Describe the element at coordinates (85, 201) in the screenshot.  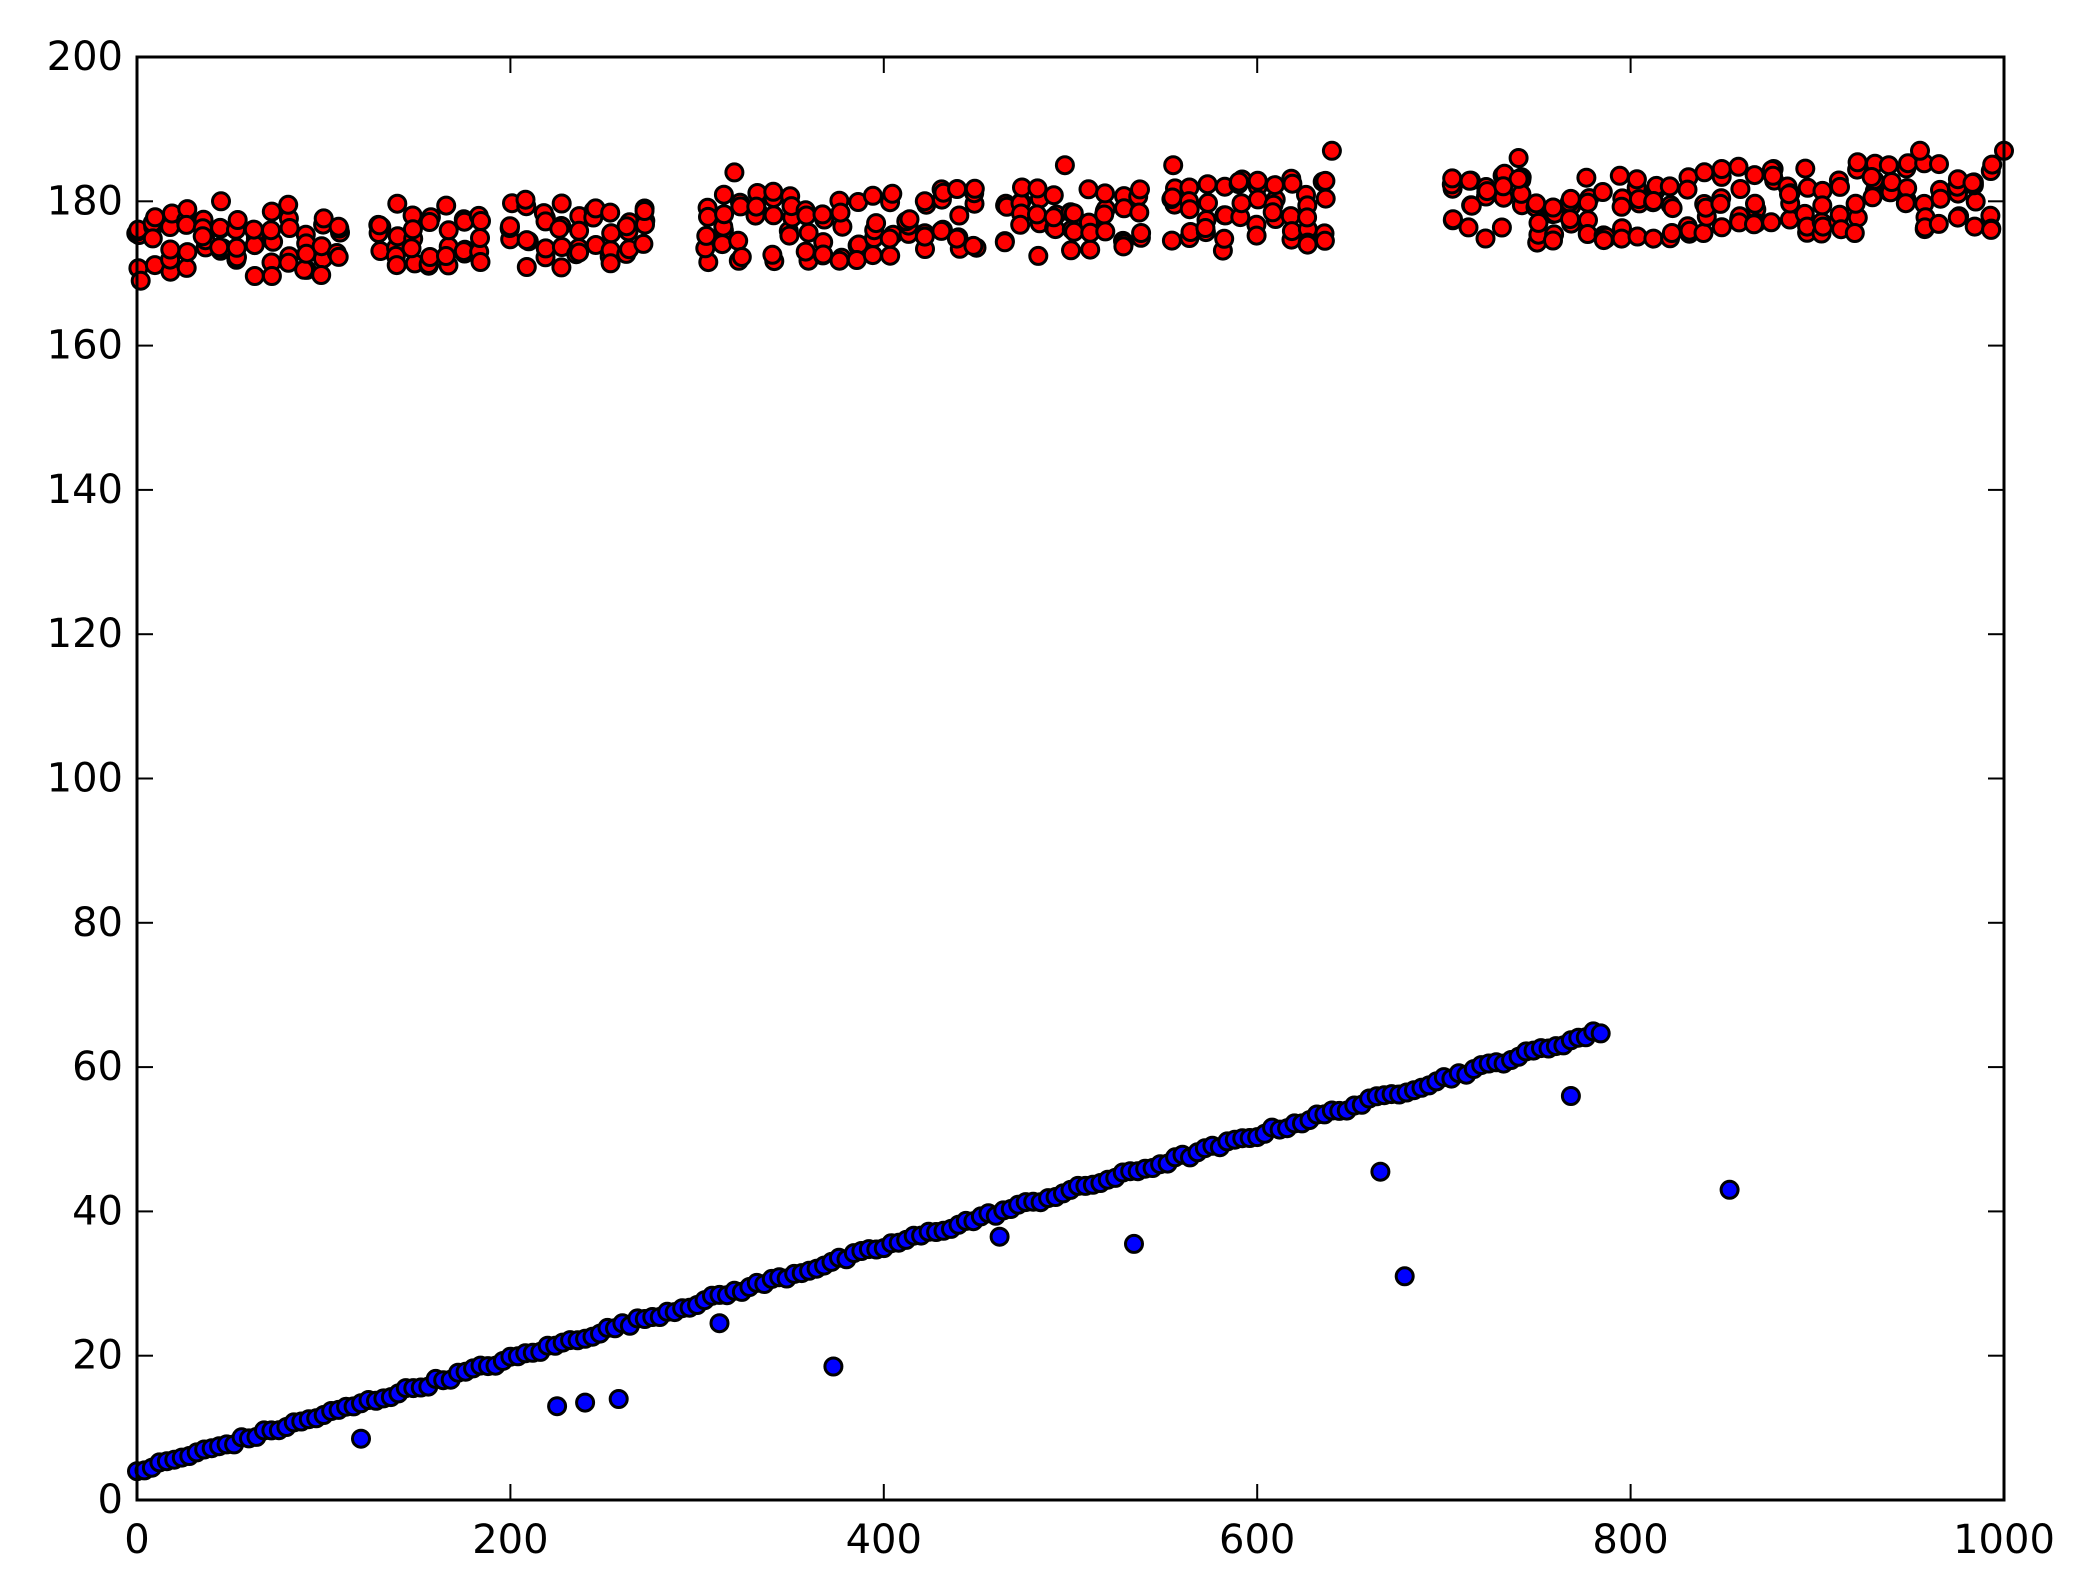
I see `y-tick-label: 180` at that location.